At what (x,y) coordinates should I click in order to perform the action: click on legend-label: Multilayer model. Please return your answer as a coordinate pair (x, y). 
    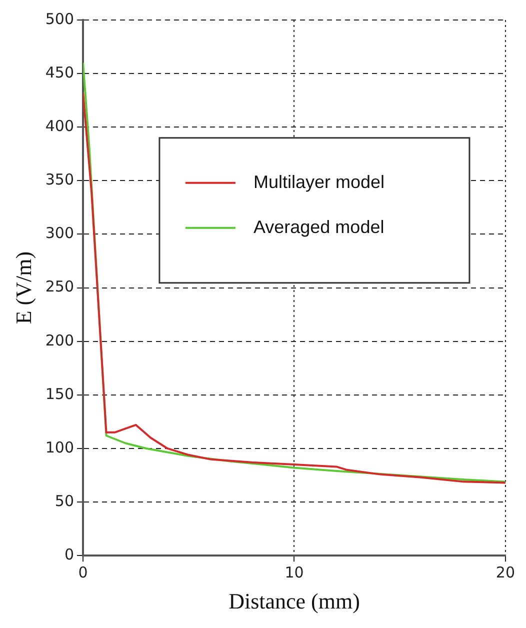
    Looking at the image, I should click on (319, 182).